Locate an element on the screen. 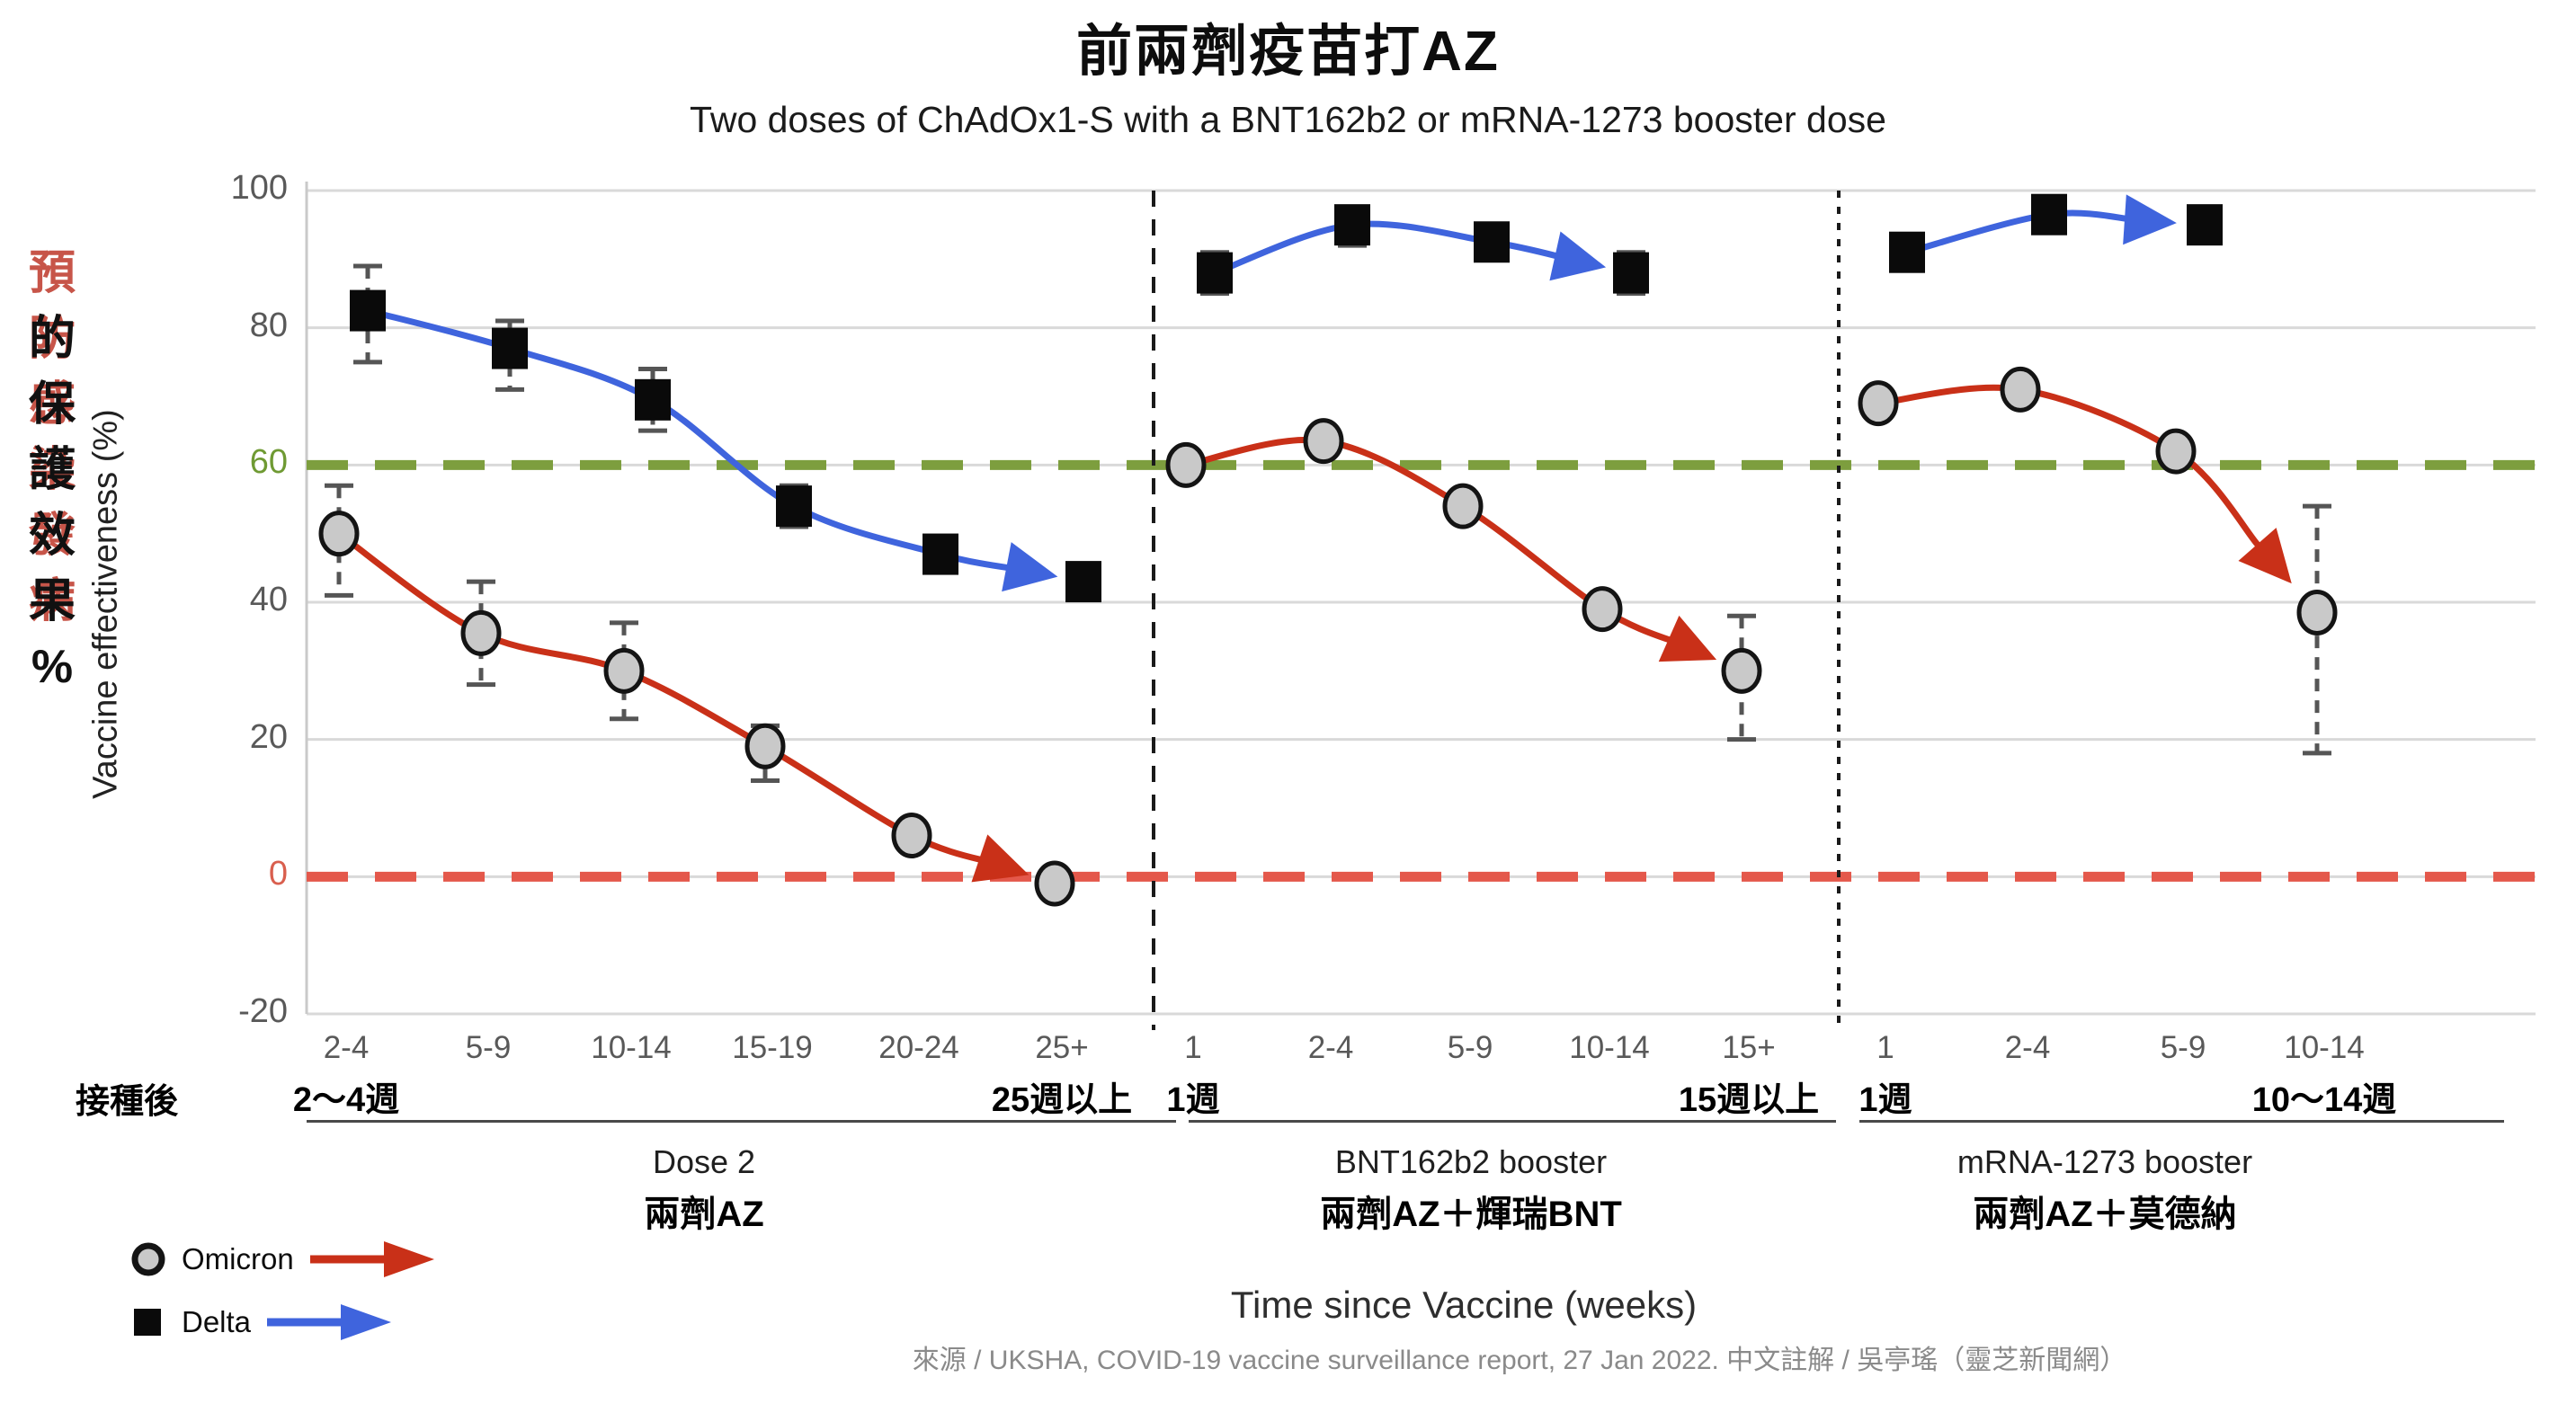 This screenshot has height=1404, width=2576. page-title: 前兩劑疫苗打AZ is located at coordinates (1288, 52).